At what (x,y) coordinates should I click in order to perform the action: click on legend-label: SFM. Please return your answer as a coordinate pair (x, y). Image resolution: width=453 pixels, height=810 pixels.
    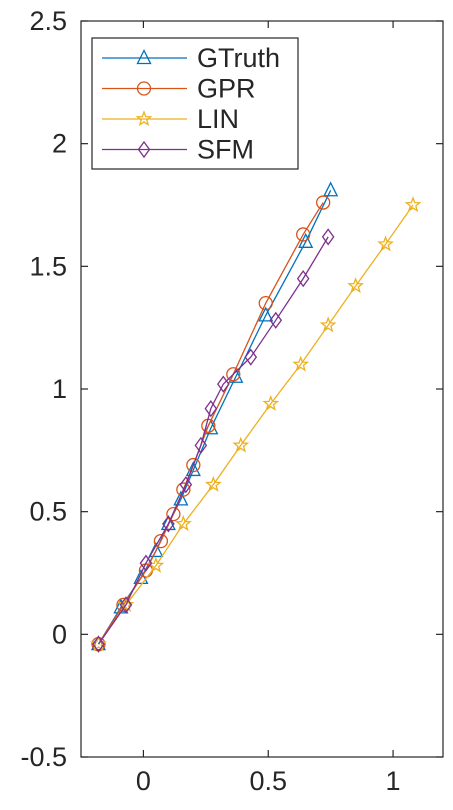
    Looking at the image, I should click on (225, 150).